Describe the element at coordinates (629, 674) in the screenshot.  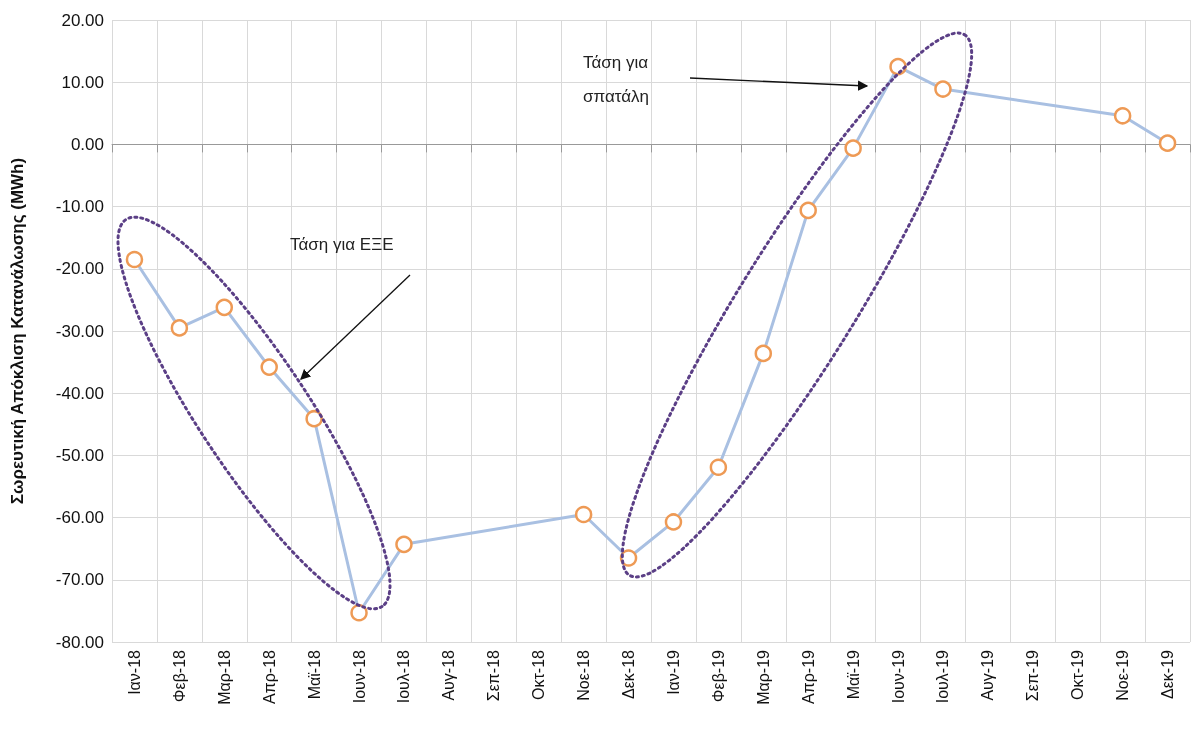
I see `x-tick-label: Δεκ-18` at that location.